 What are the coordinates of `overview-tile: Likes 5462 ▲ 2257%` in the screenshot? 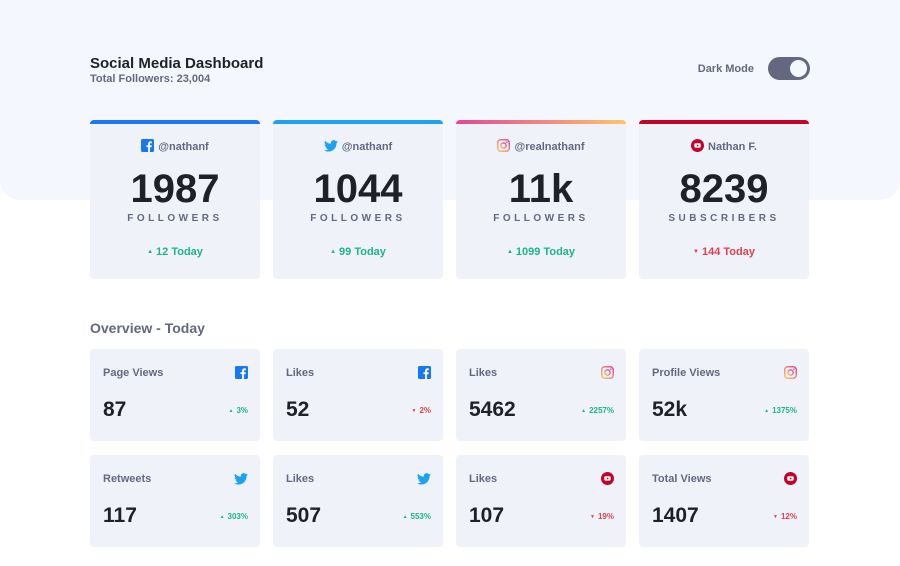 It's located at (541, 395).